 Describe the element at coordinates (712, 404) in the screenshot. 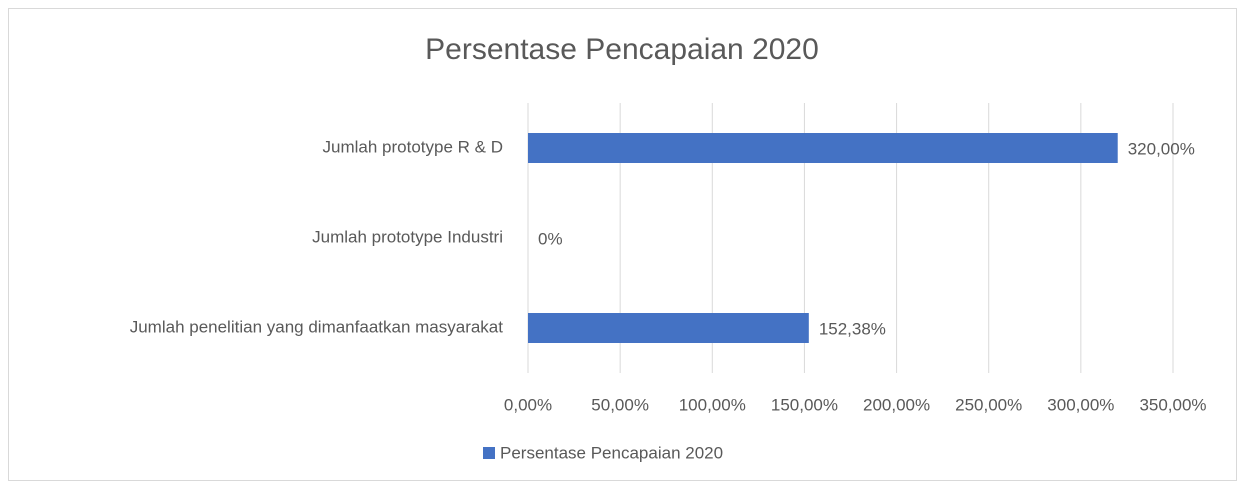

I see `x-tick-label: 100,00%` at that location.